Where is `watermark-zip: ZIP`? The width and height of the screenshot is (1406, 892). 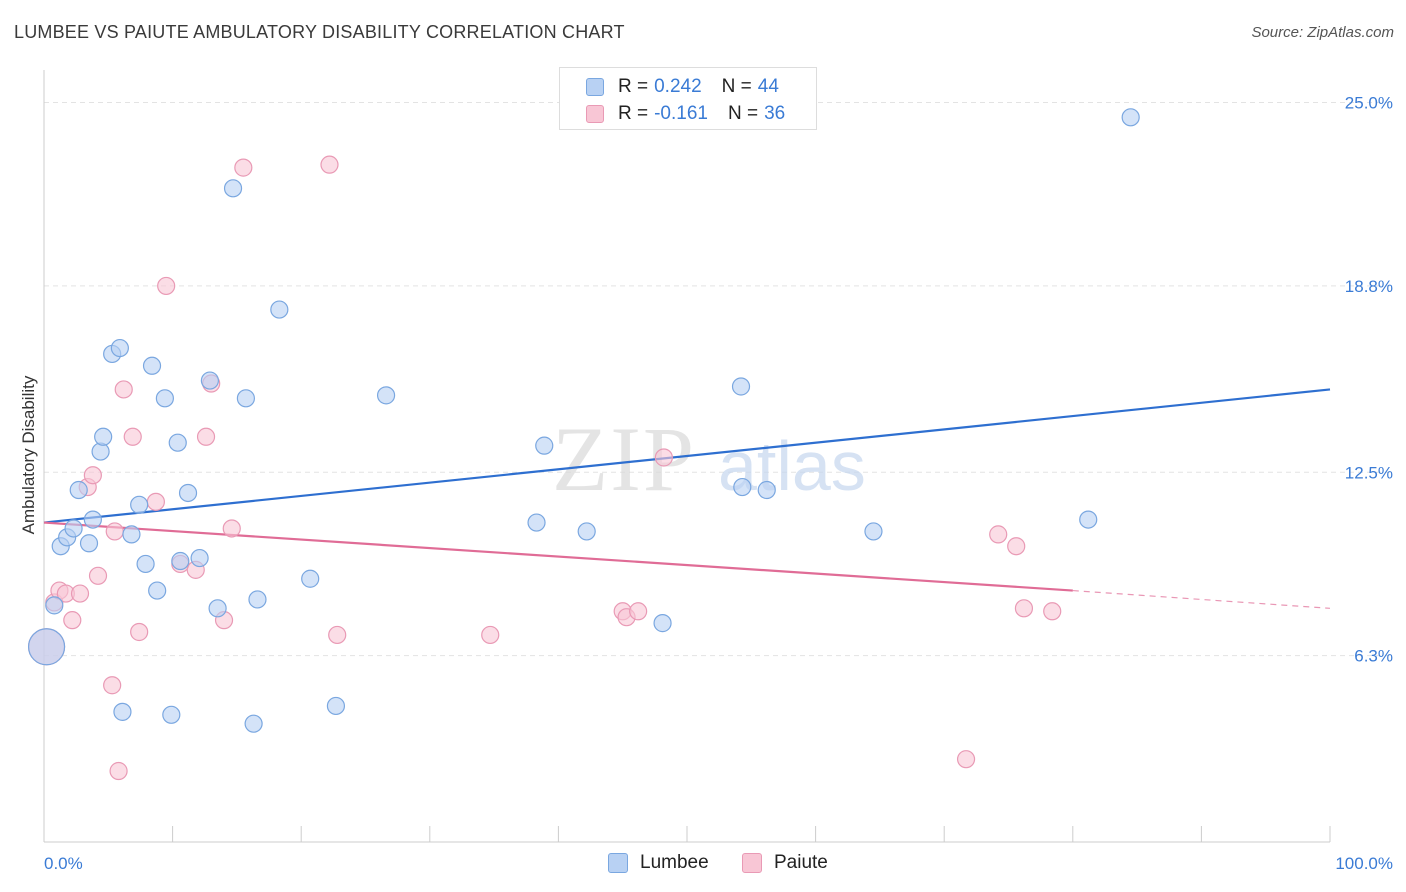
watermark-zip: ZIP is located at coordinates (624, 459).